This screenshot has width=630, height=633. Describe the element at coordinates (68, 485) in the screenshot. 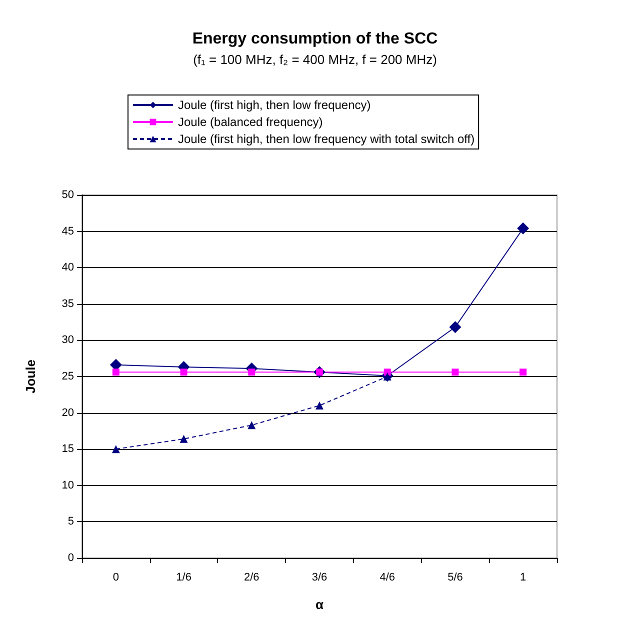

I see `y-tick-label: 10` at that location.